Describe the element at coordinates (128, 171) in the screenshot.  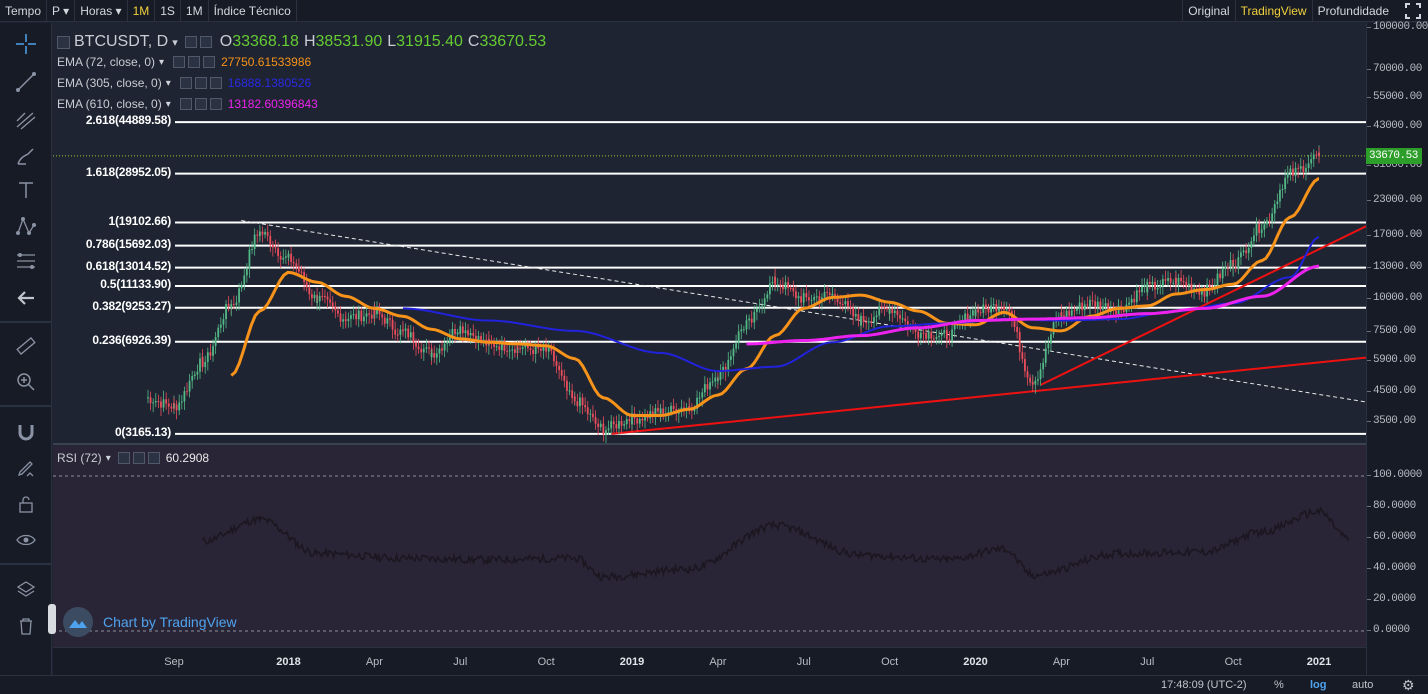
I see `fib-level-label: 1.618(28952.05)` at that location.